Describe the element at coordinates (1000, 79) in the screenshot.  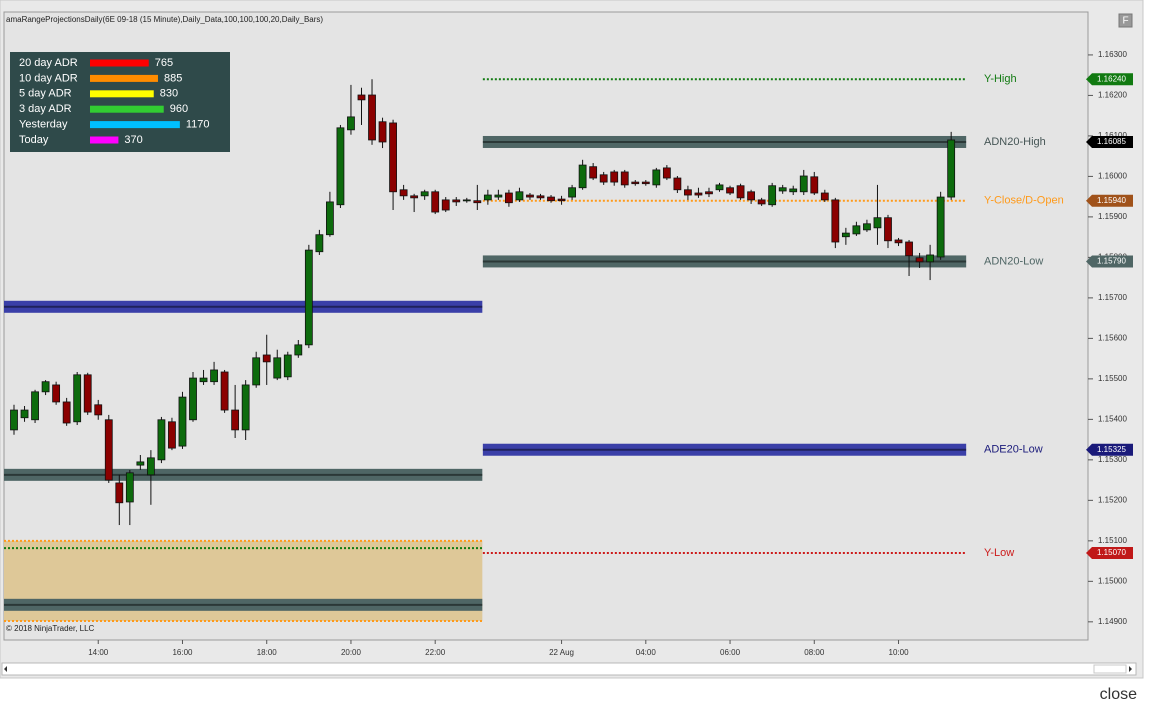
I see `level-label: Y-High` at that location.